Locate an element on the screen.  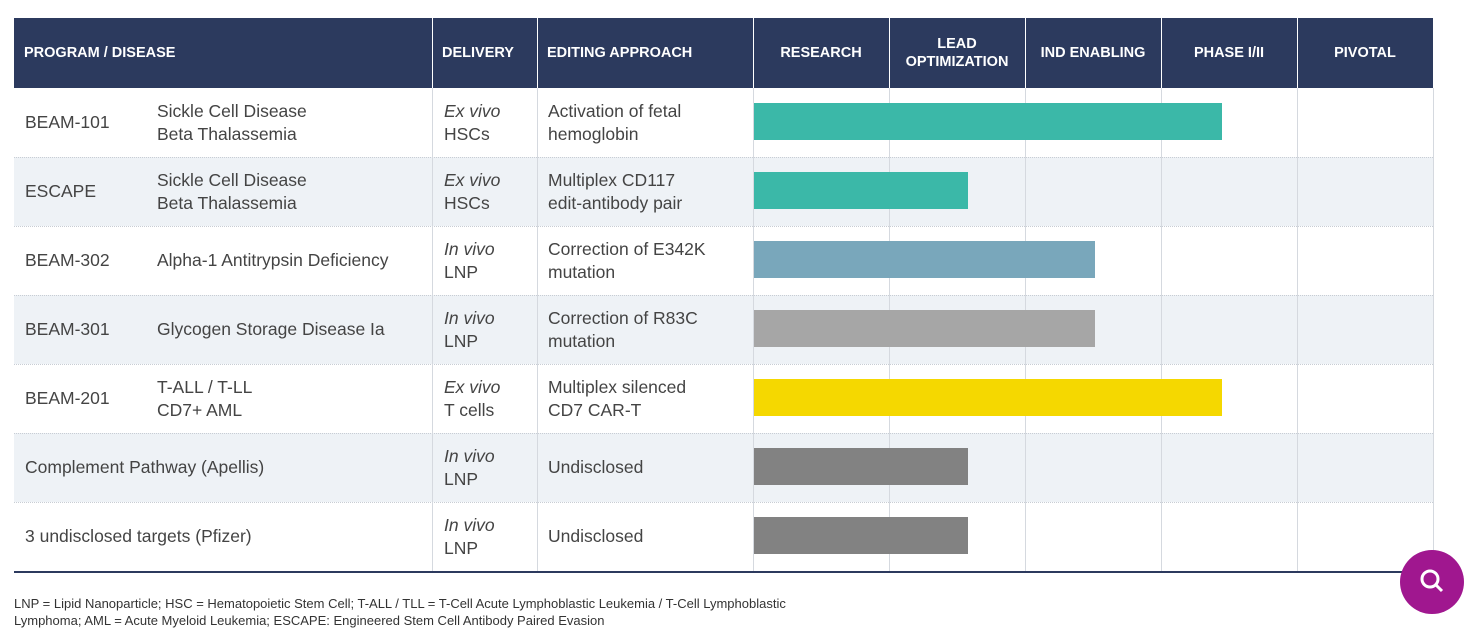
disease: Alpha-1 Antitrypsin Deficiency is located at coordinates (273, 260).